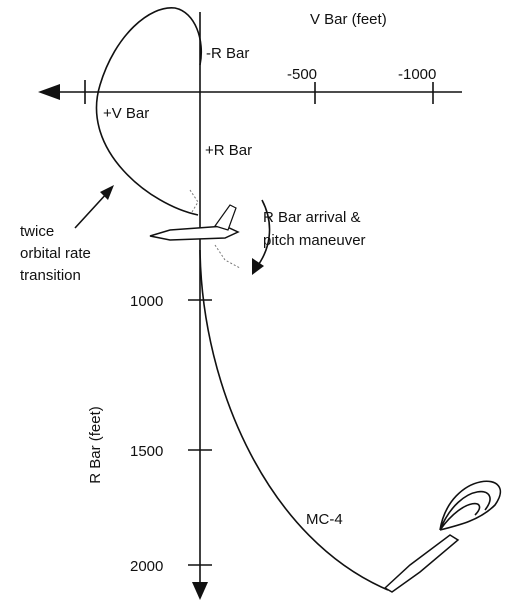  I want to click on axis-title: V Bar (feet), so click(348, 19).